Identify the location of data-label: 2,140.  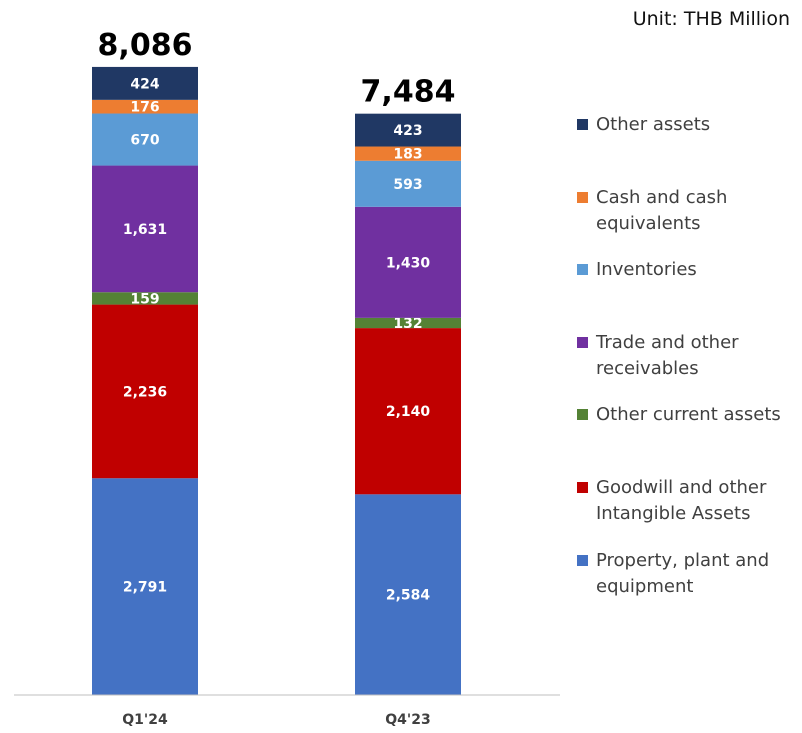
(408, 412).